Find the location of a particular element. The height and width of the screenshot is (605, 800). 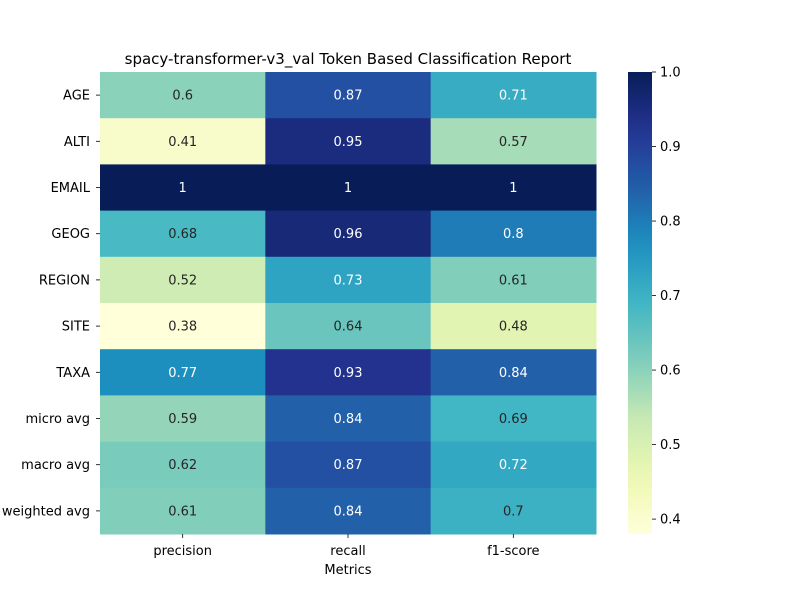

cell-value-label: 0.41 is located at coordinates (182, 142).